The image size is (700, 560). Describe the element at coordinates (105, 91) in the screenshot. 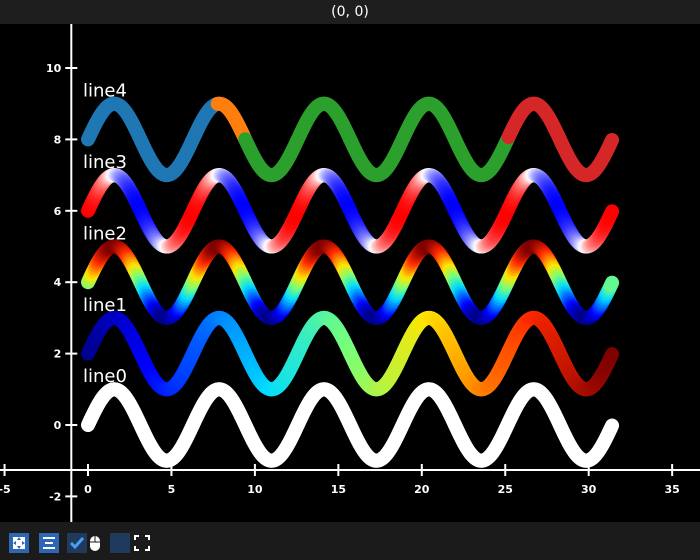

I see `series-label: line4` at that location.